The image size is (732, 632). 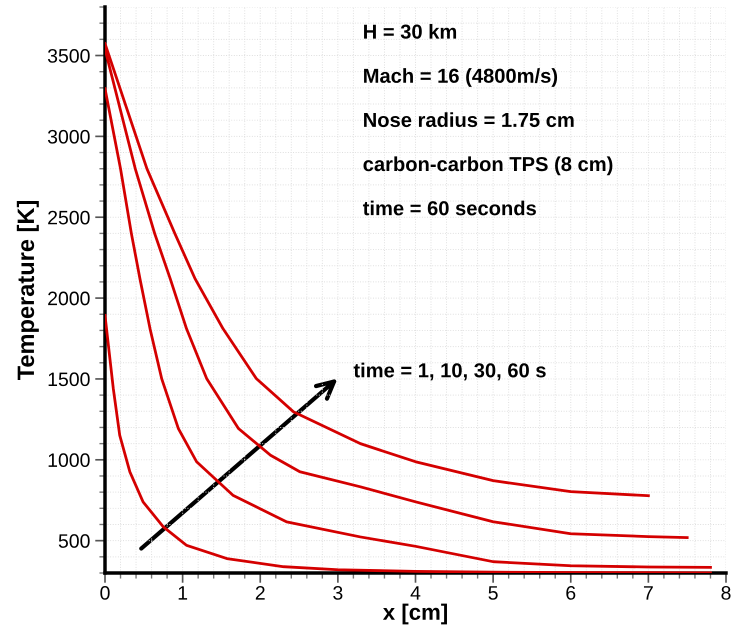 What do you see at coordinates (69, 299) in the screenshot?
I see `y-tick-label: 2000` at bounding box center [69, 299].